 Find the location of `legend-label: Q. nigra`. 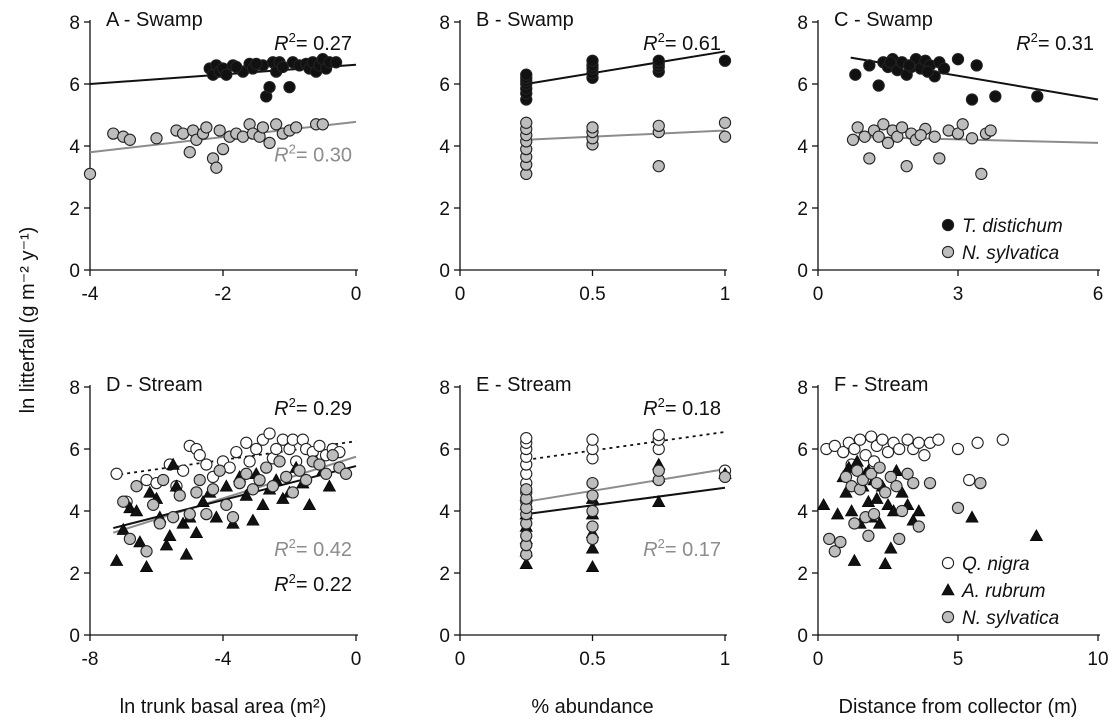

legend-label: Q. nigra is located at coordinates (996, 564).